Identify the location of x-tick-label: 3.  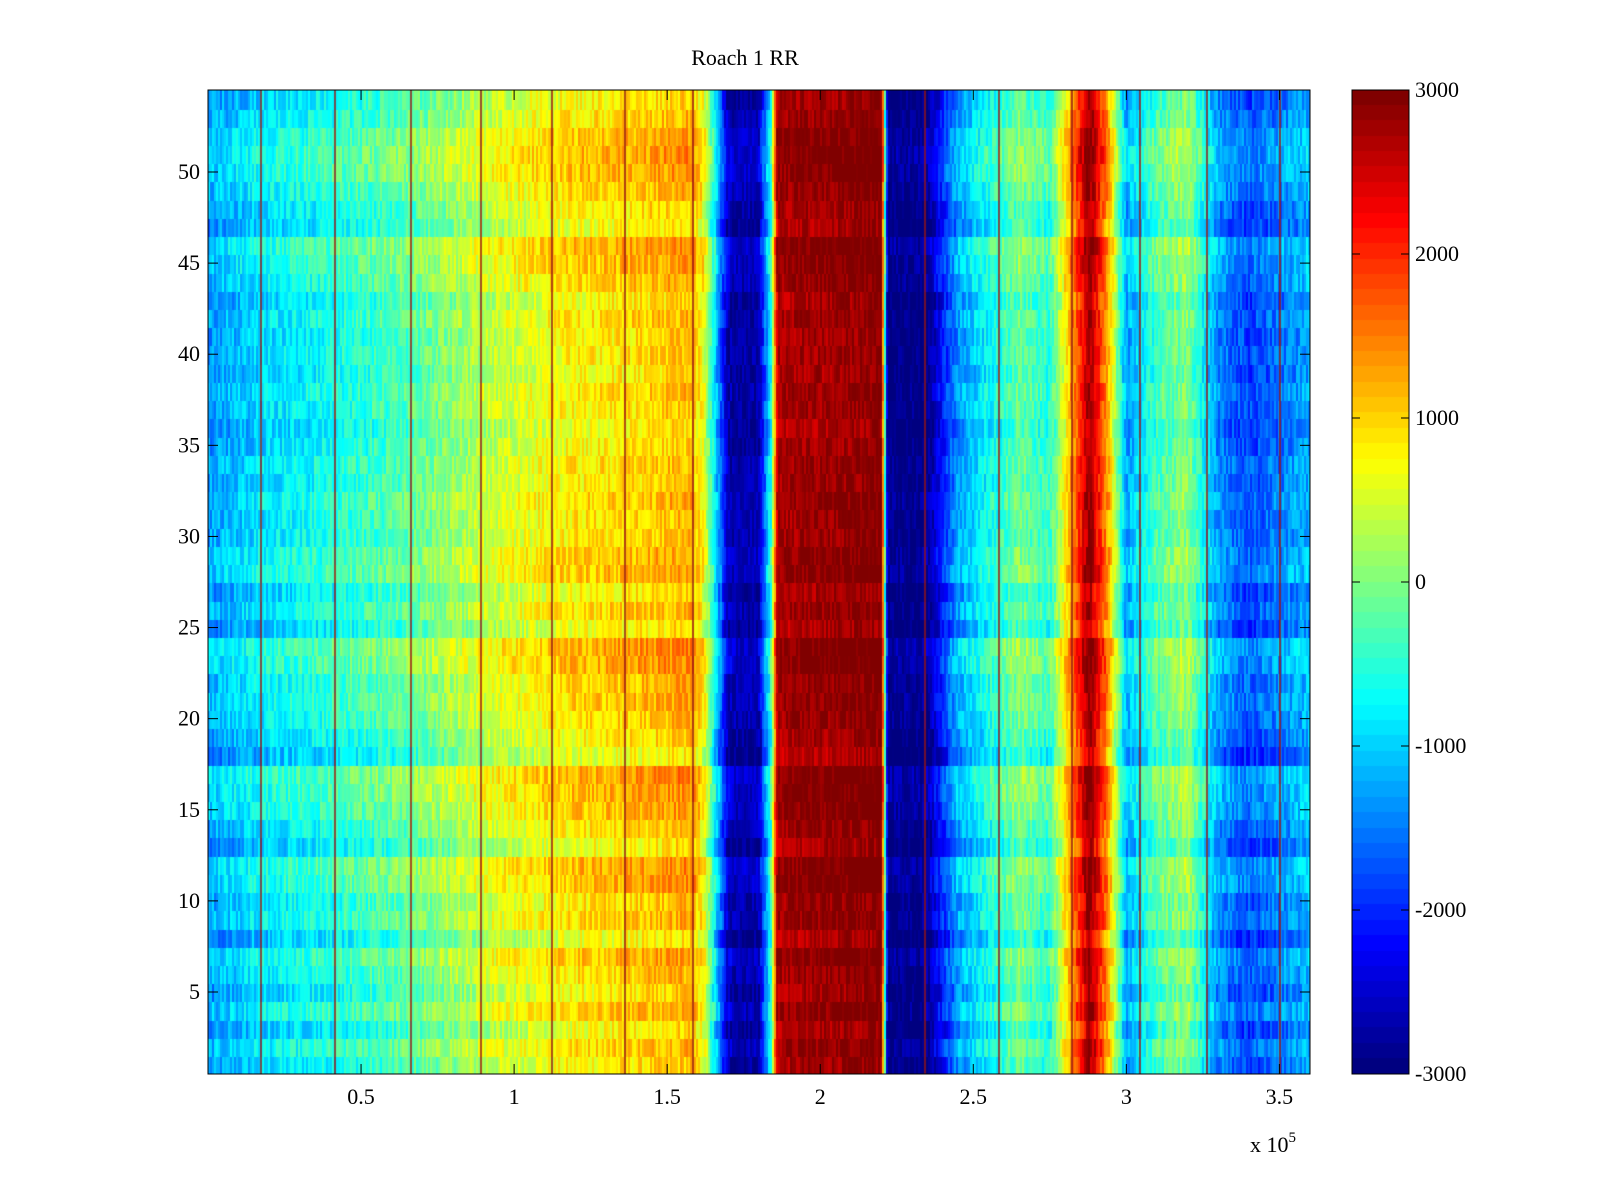
(1126, 1096).